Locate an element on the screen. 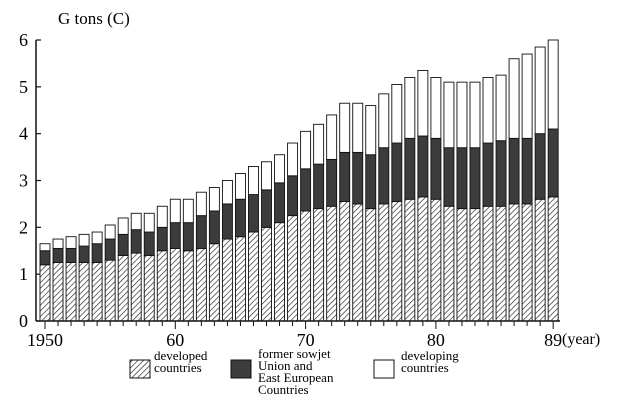  y-axis: 0 1 2 3 4 5 6 is located at coordinates (30, 180).